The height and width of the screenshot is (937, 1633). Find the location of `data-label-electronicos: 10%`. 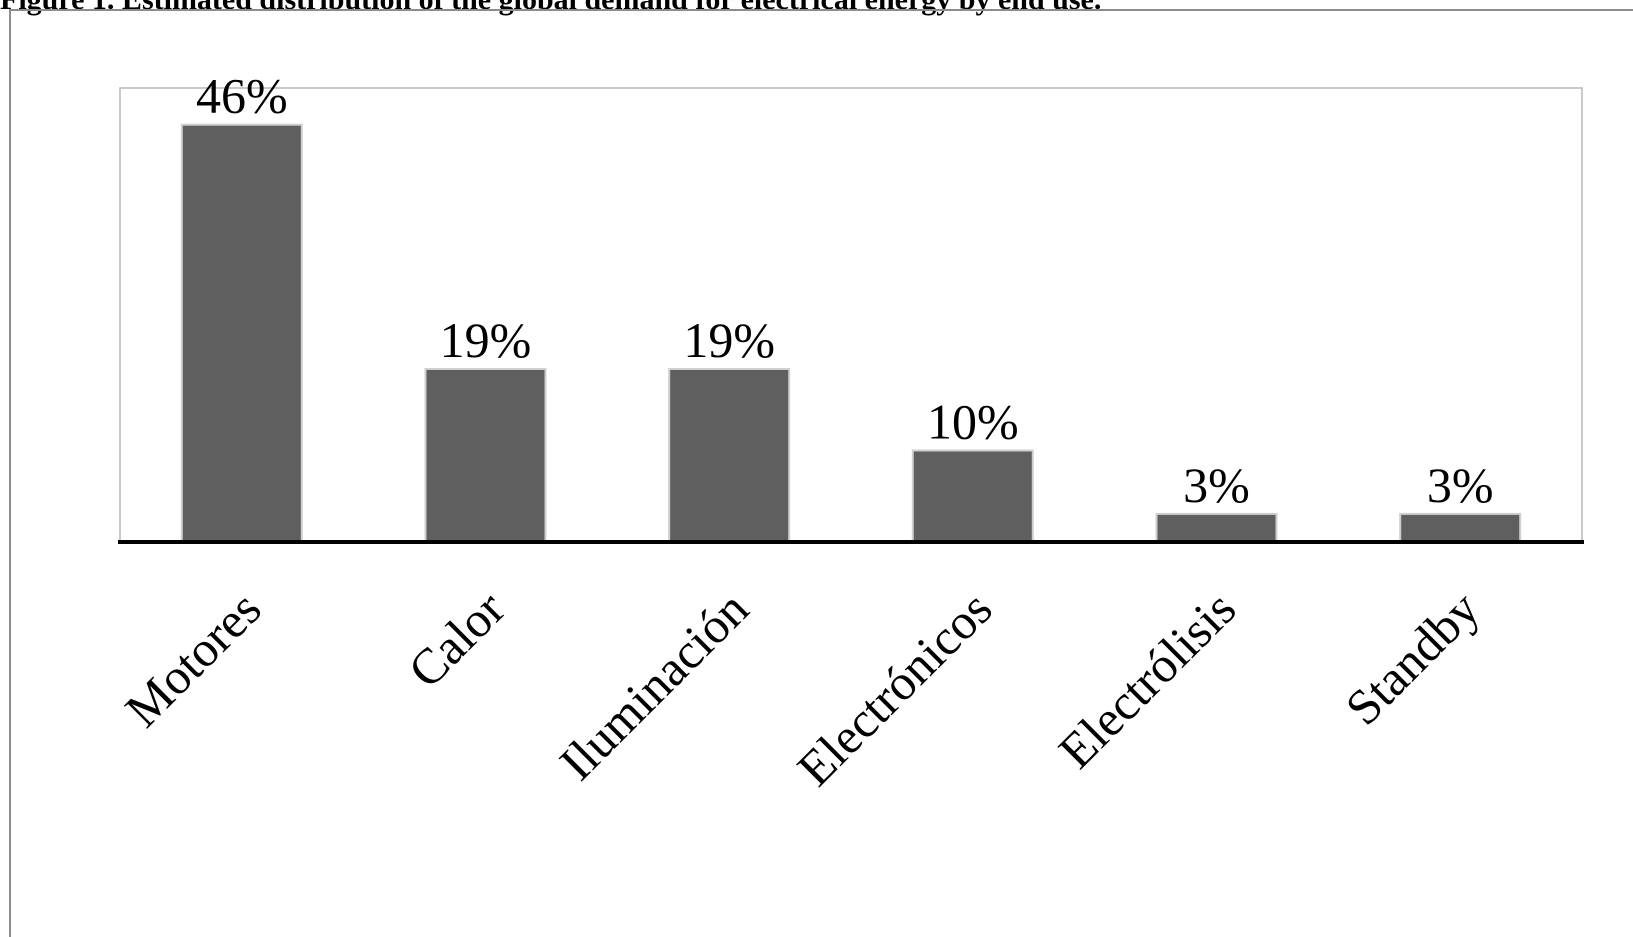

data-label-electronicos: 10% is located at coordinates (973, 422).